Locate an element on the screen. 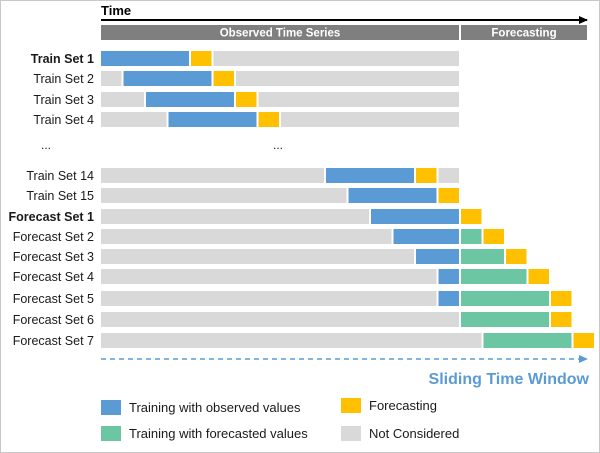  forecasting-header-bar is located at coordinates (524, 32).